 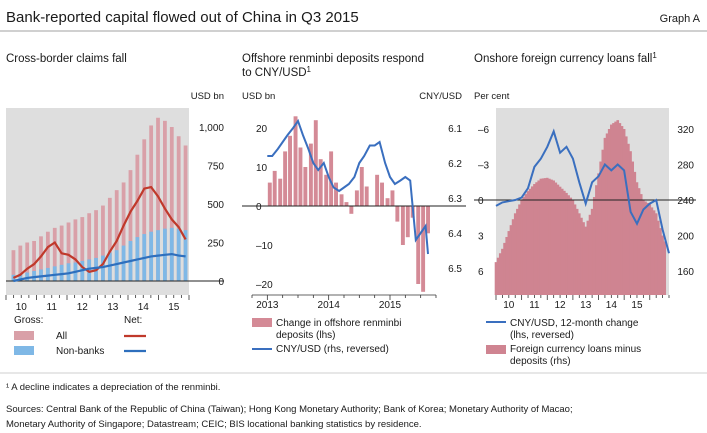 I want to click on panel1-chart: 0 250 500 750 1,000 10 11 12 13 14 15, so click(x=114, y=215).